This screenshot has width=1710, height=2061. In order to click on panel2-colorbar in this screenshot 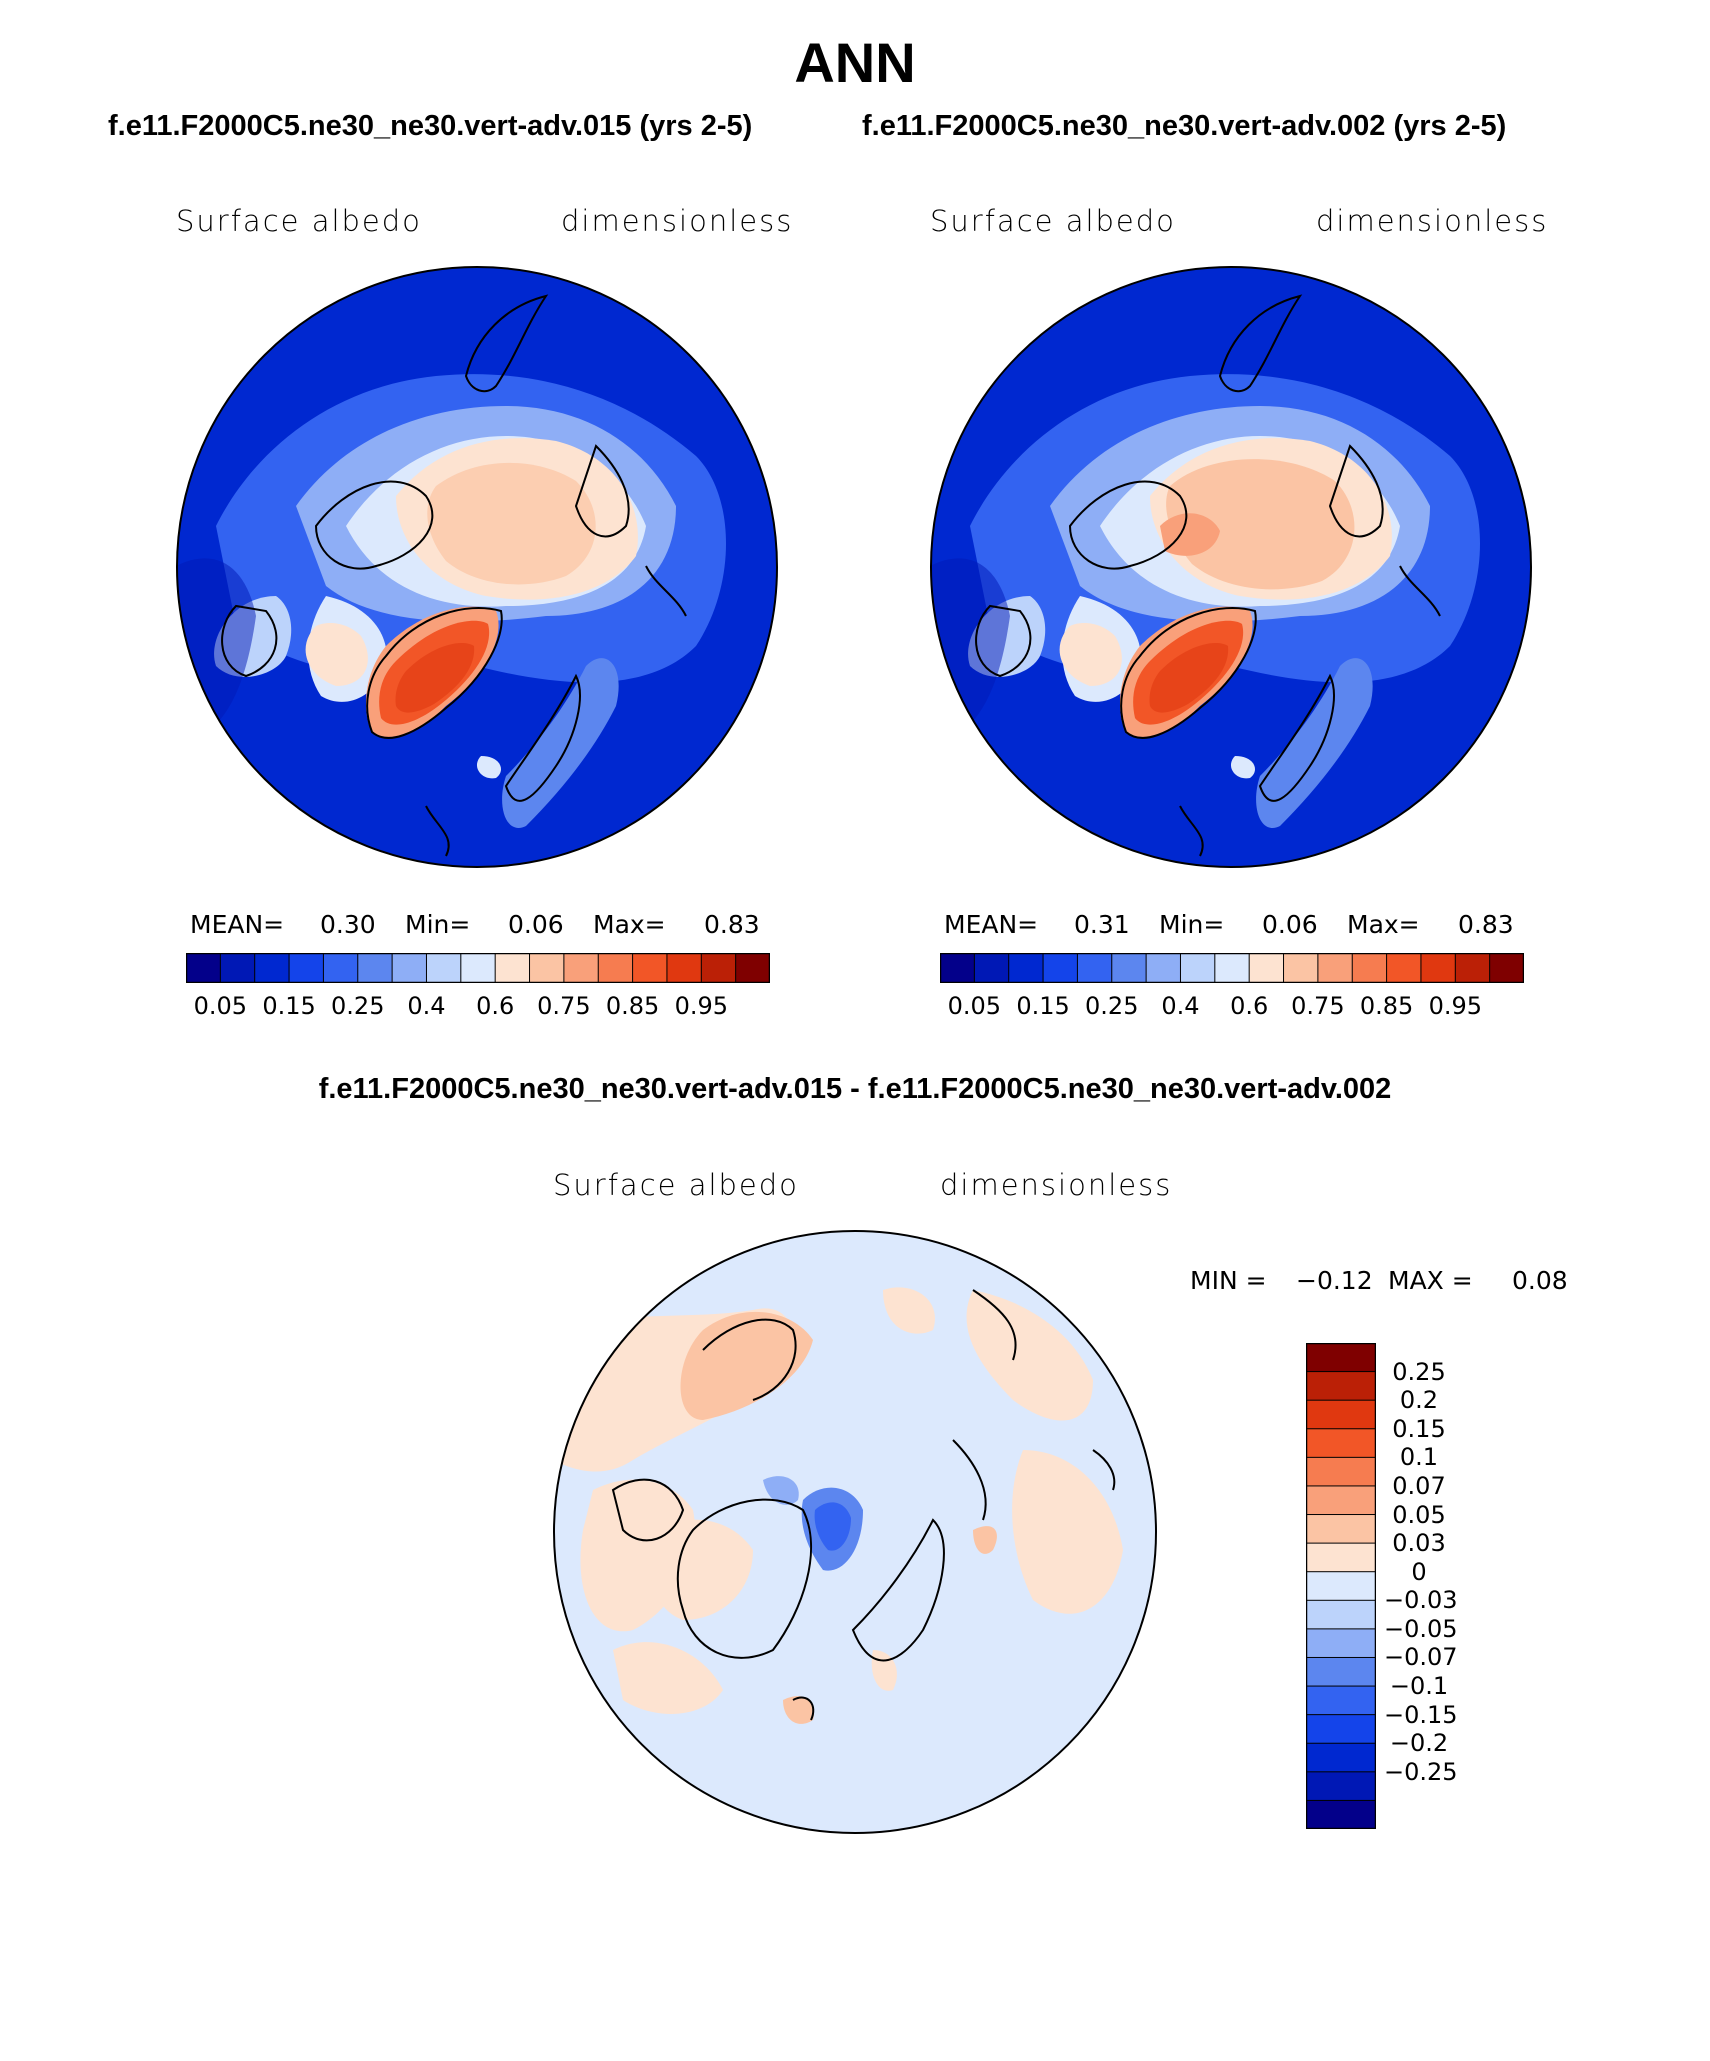, I will do `click(1232, 968)`.